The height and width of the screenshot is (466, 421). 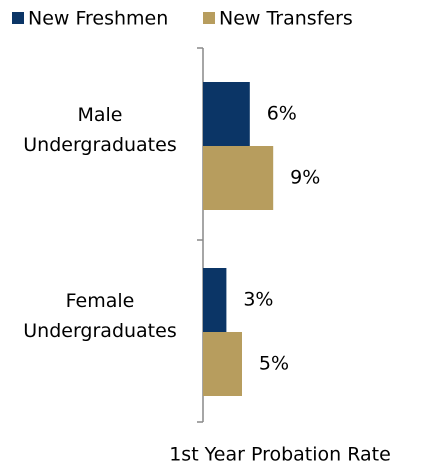 I want to click on category-label: Female Undergraduates, so click(x=99, y=316).